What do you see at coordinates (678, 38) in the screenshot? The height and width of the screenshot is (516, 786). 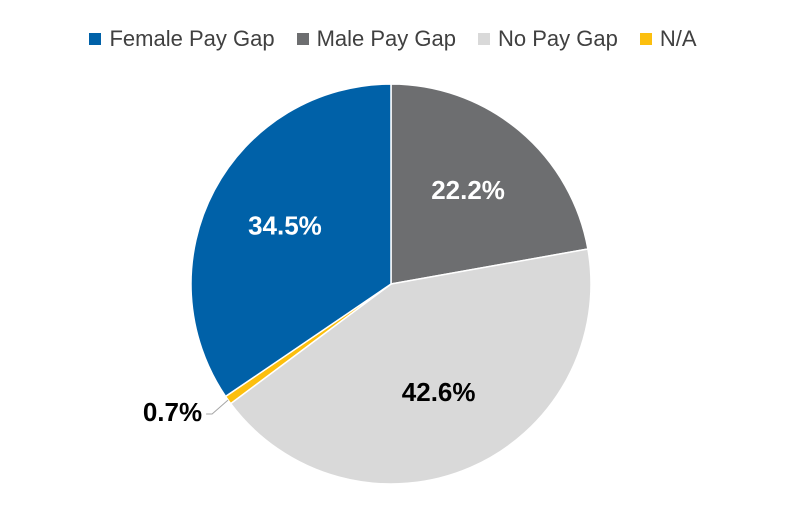 I see `legend-label-na: N/A` at bounding box center [678, 38].